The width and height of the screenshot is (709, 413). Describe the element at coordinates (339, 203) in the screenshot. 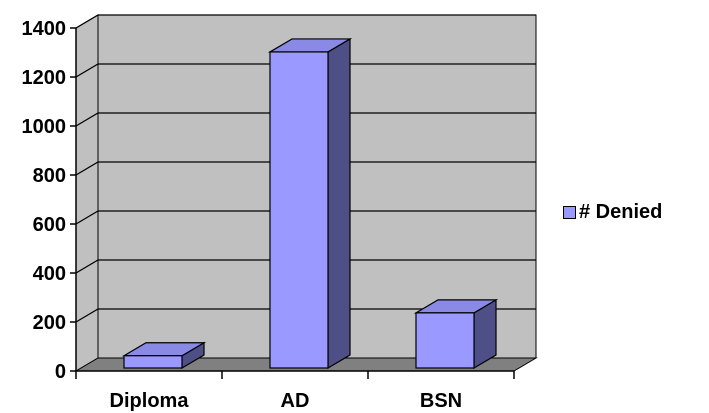

I see `bar-side` at that location.